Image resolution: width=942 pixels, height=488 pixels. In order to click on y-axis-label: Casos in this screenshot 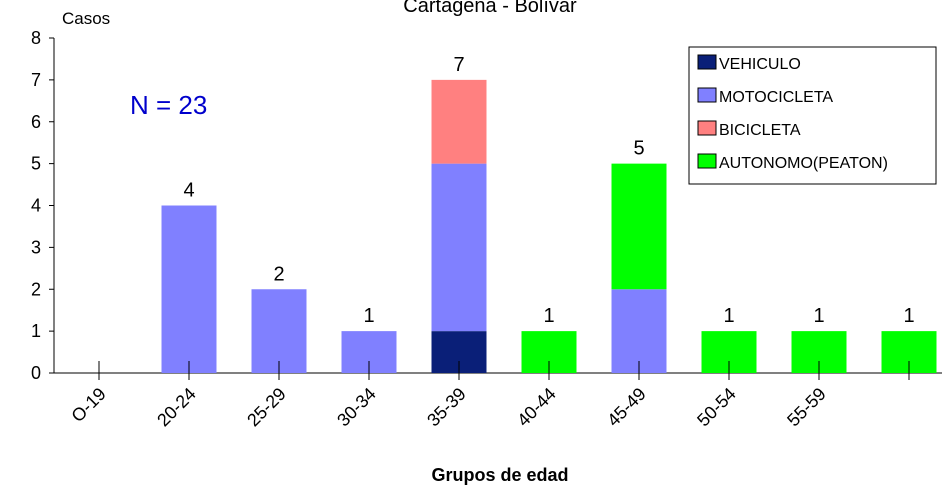, I will do `click(86, 18)`.